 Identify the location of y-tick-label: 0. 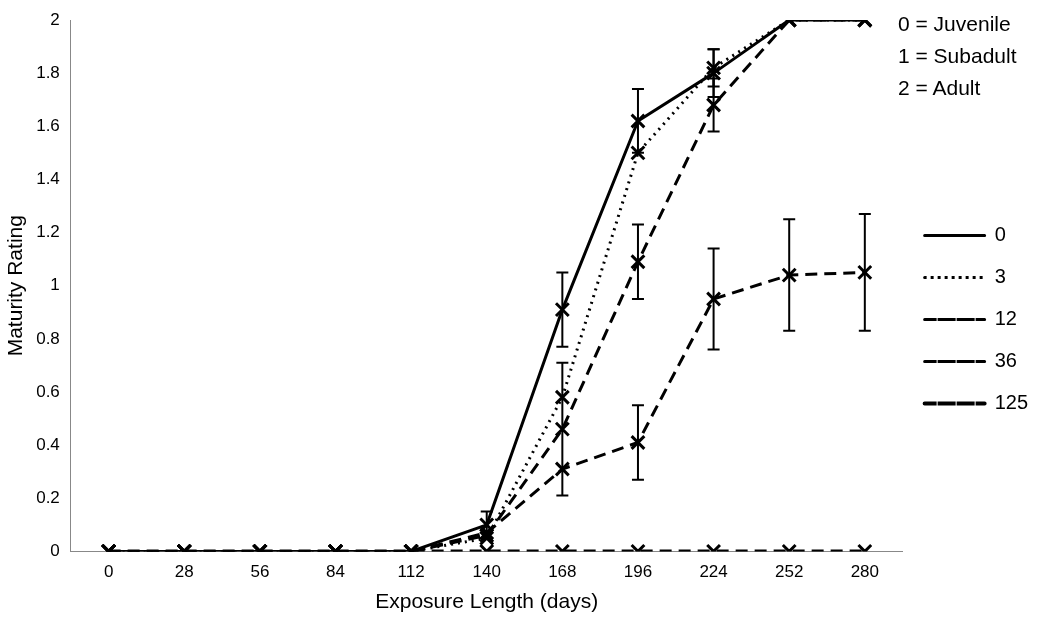
(55, 551).